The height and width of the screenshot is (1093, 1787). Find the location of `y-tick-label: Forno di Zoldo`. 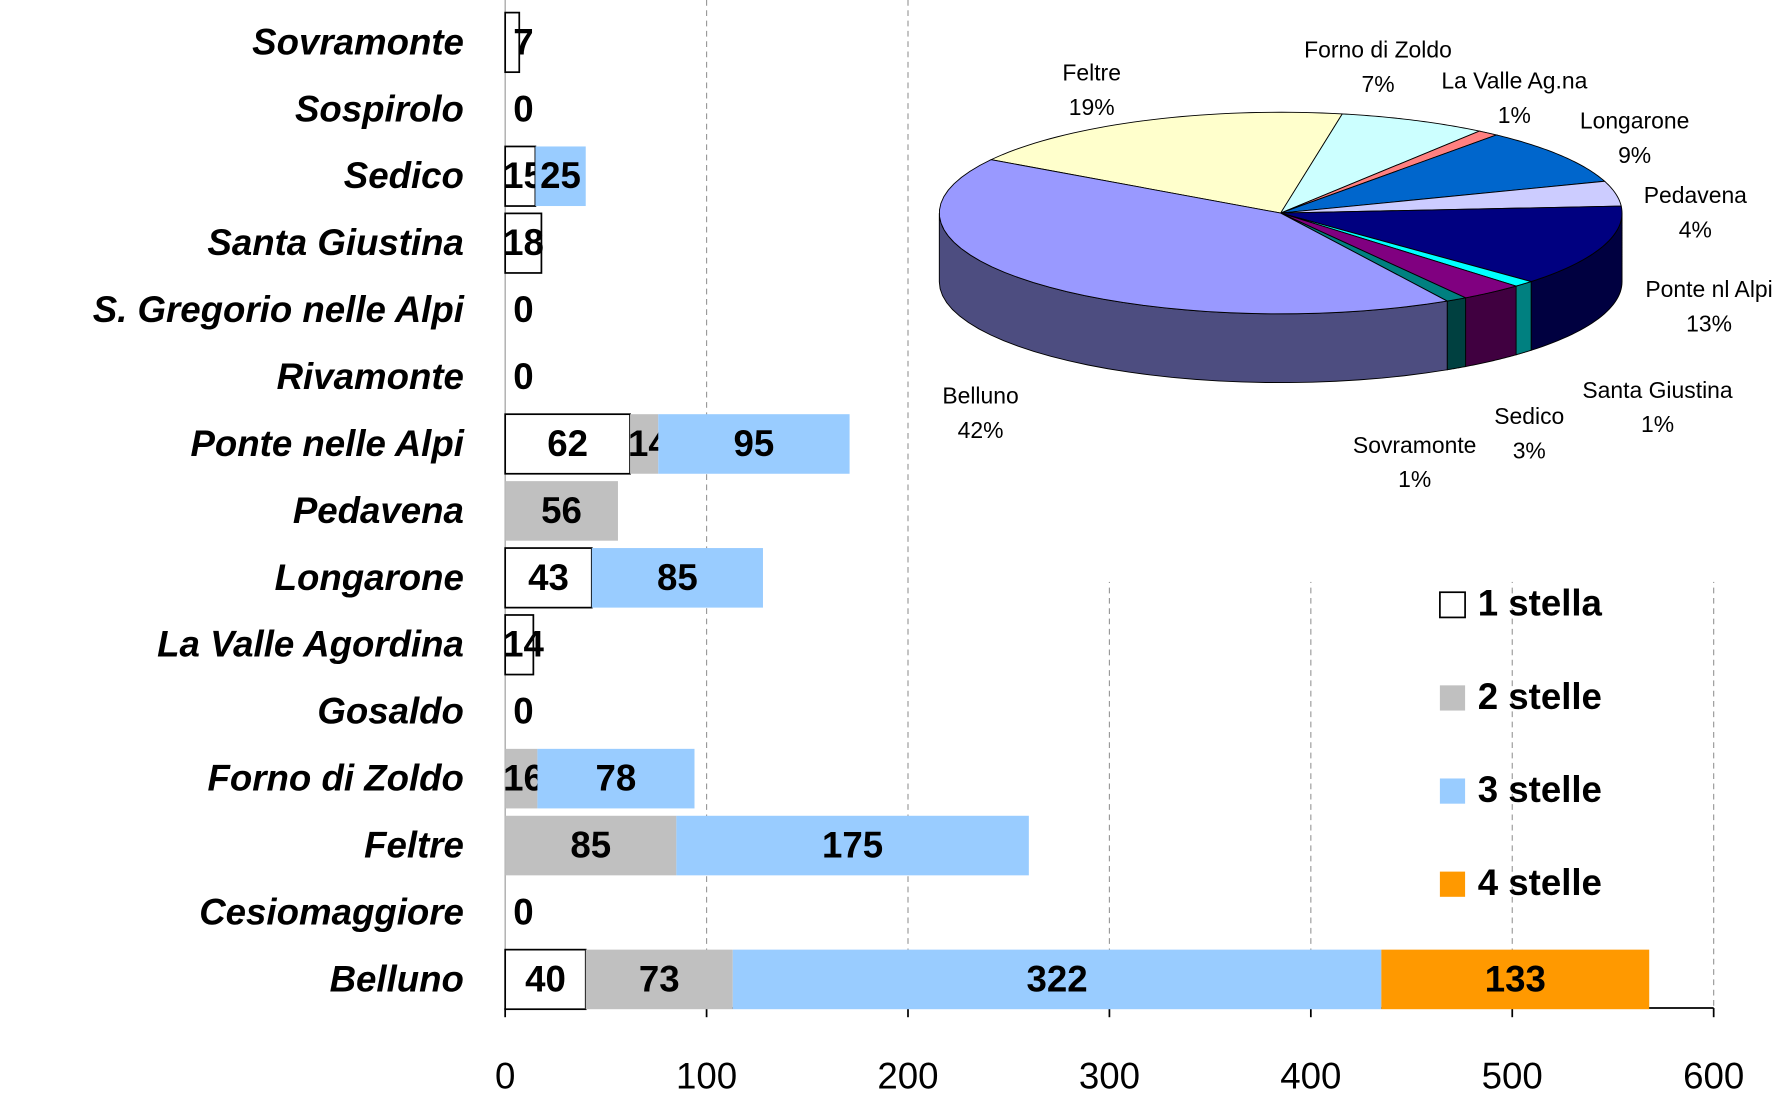

y-tick-label: Forno di Zoldo is located at coordinates (336, 778).